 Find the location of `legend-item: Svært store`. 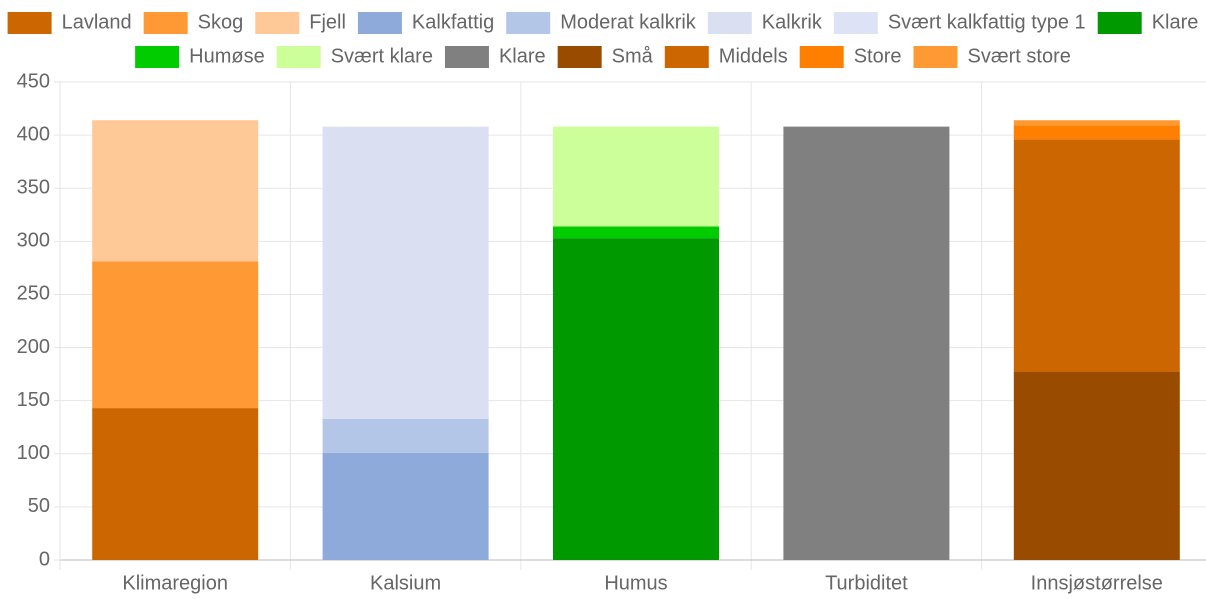

legend-item: Svært store is located at coordinates (992, 56).